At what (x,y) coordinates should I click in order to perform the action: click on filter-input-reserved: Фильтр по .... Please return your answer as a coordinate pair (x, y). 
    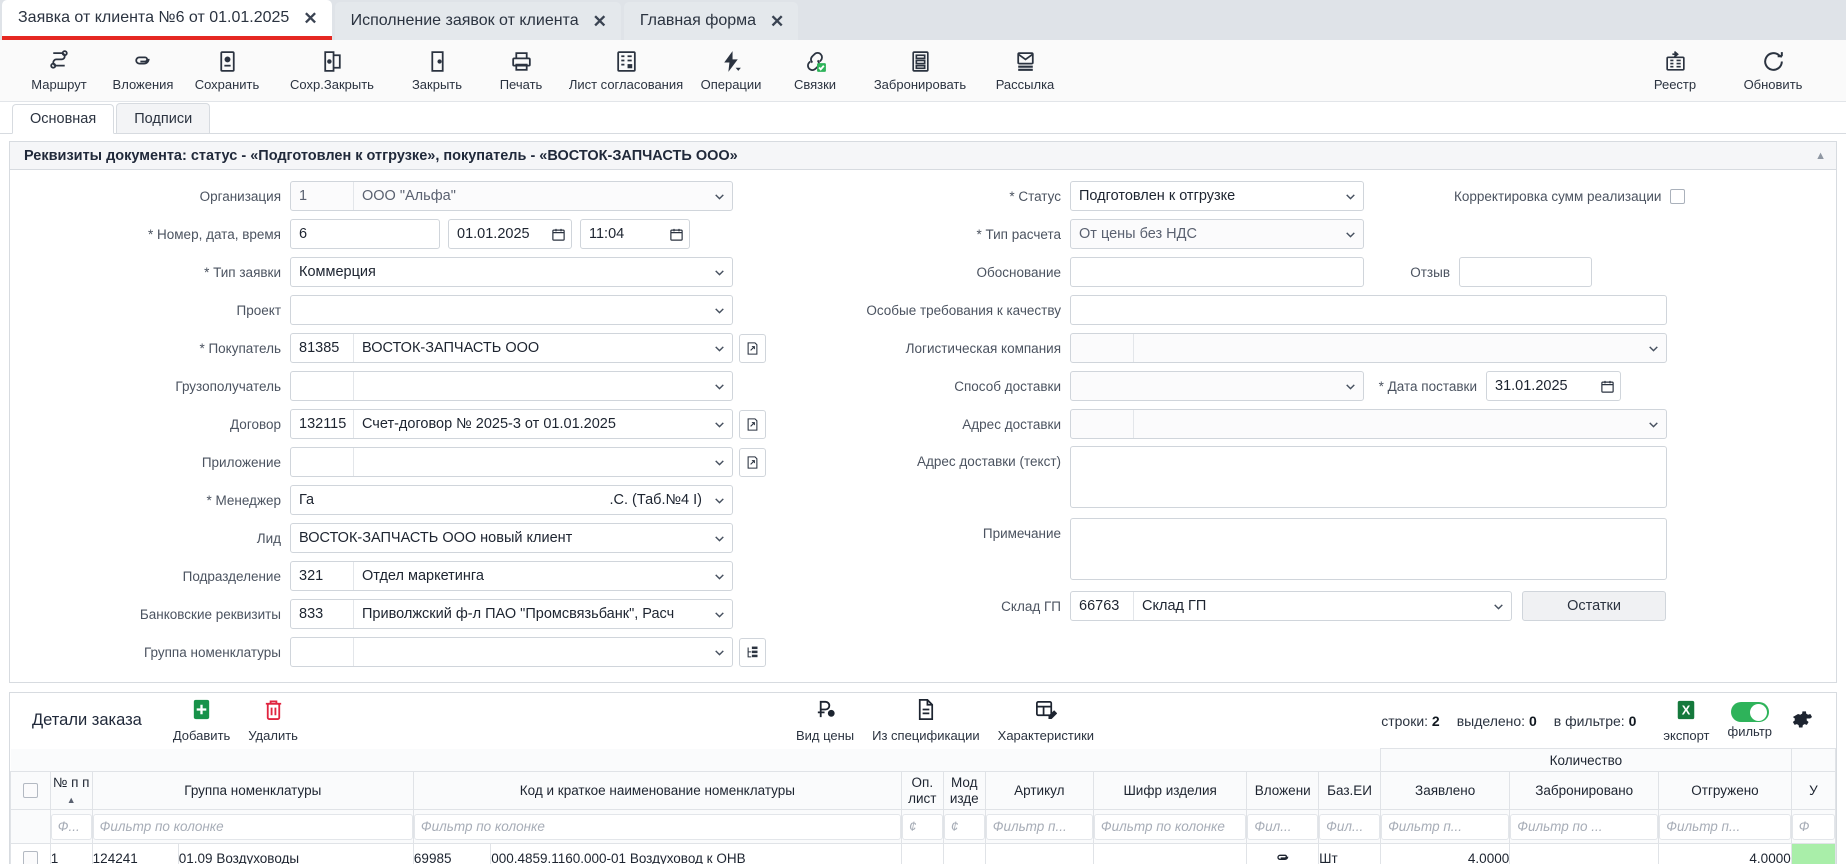
    Looking at the image, I should click on (1584, 826).